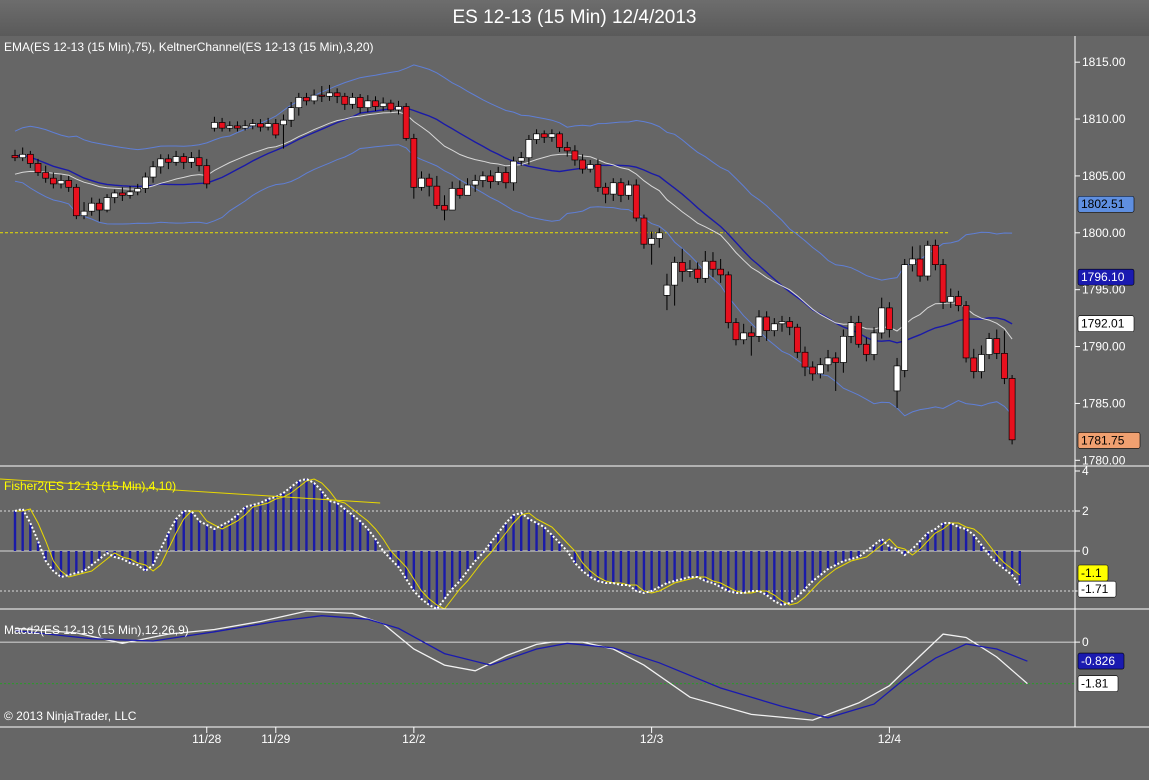  I want to click on last-price-value-box, so click(1109, 440).